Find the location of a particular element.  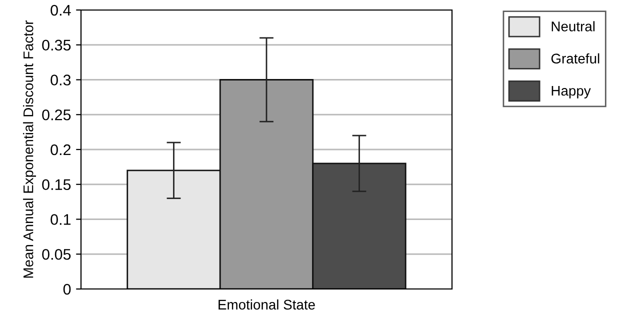

y-tick-label: 0.05 is located at coordinates (56, 254).